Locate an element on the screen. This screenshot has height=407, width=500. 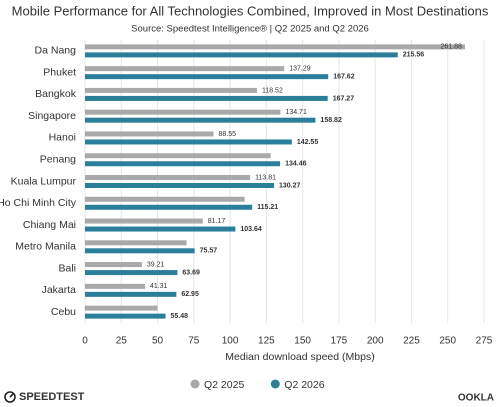
y-tick-label: Singapore is located at coordinates (52, 116).